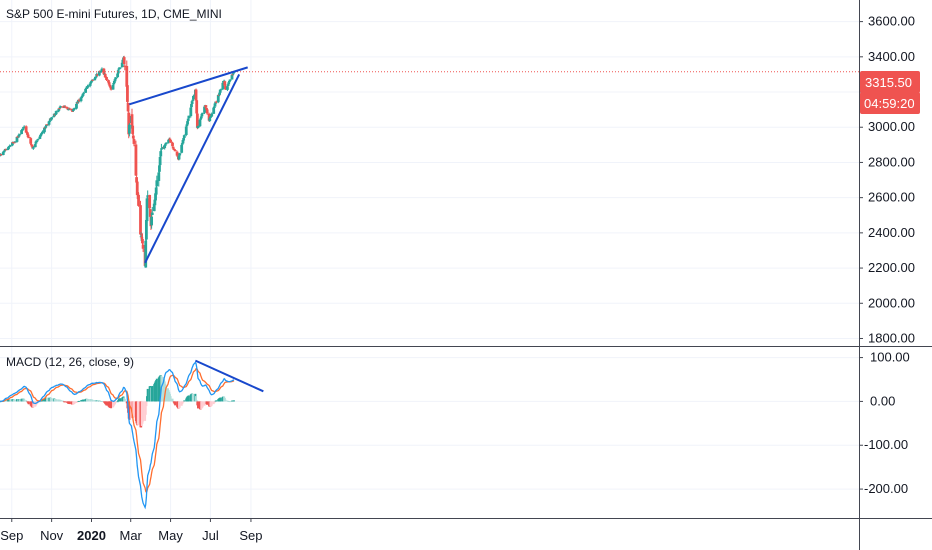 Image resolution: width=932 pixels, height=550 pixels. I want to click on symbol-legend: S&P 500 E-mini Futures, 1D, CME_MINI, so click(114, 14).